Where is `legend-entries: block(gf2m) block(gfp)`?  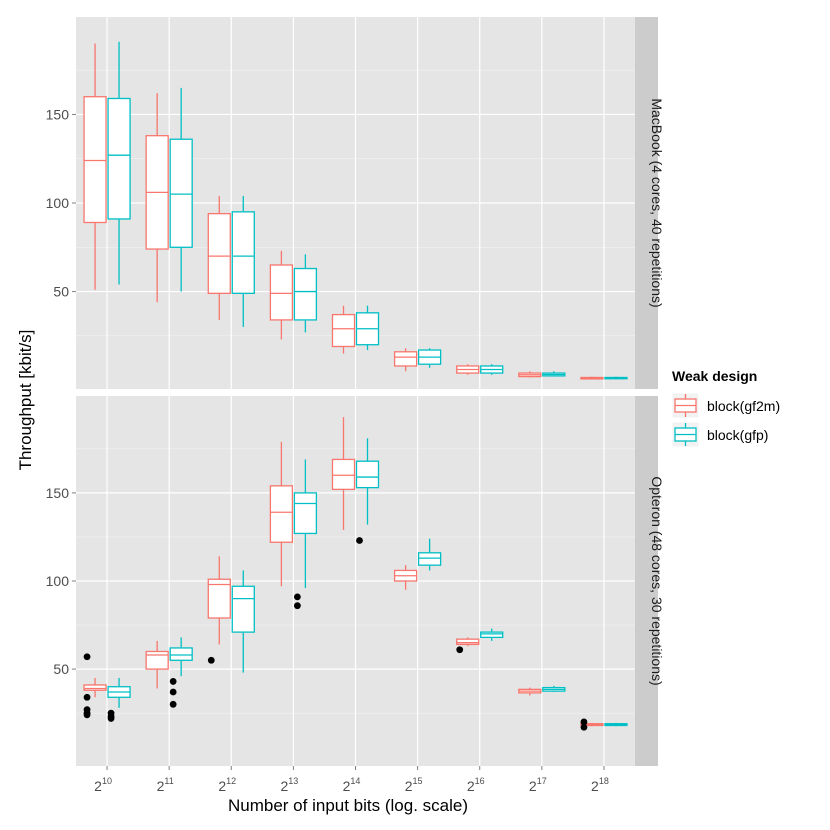
legend-entries: block(gf2m) block(gfp) is located at coordinates (725, 420).